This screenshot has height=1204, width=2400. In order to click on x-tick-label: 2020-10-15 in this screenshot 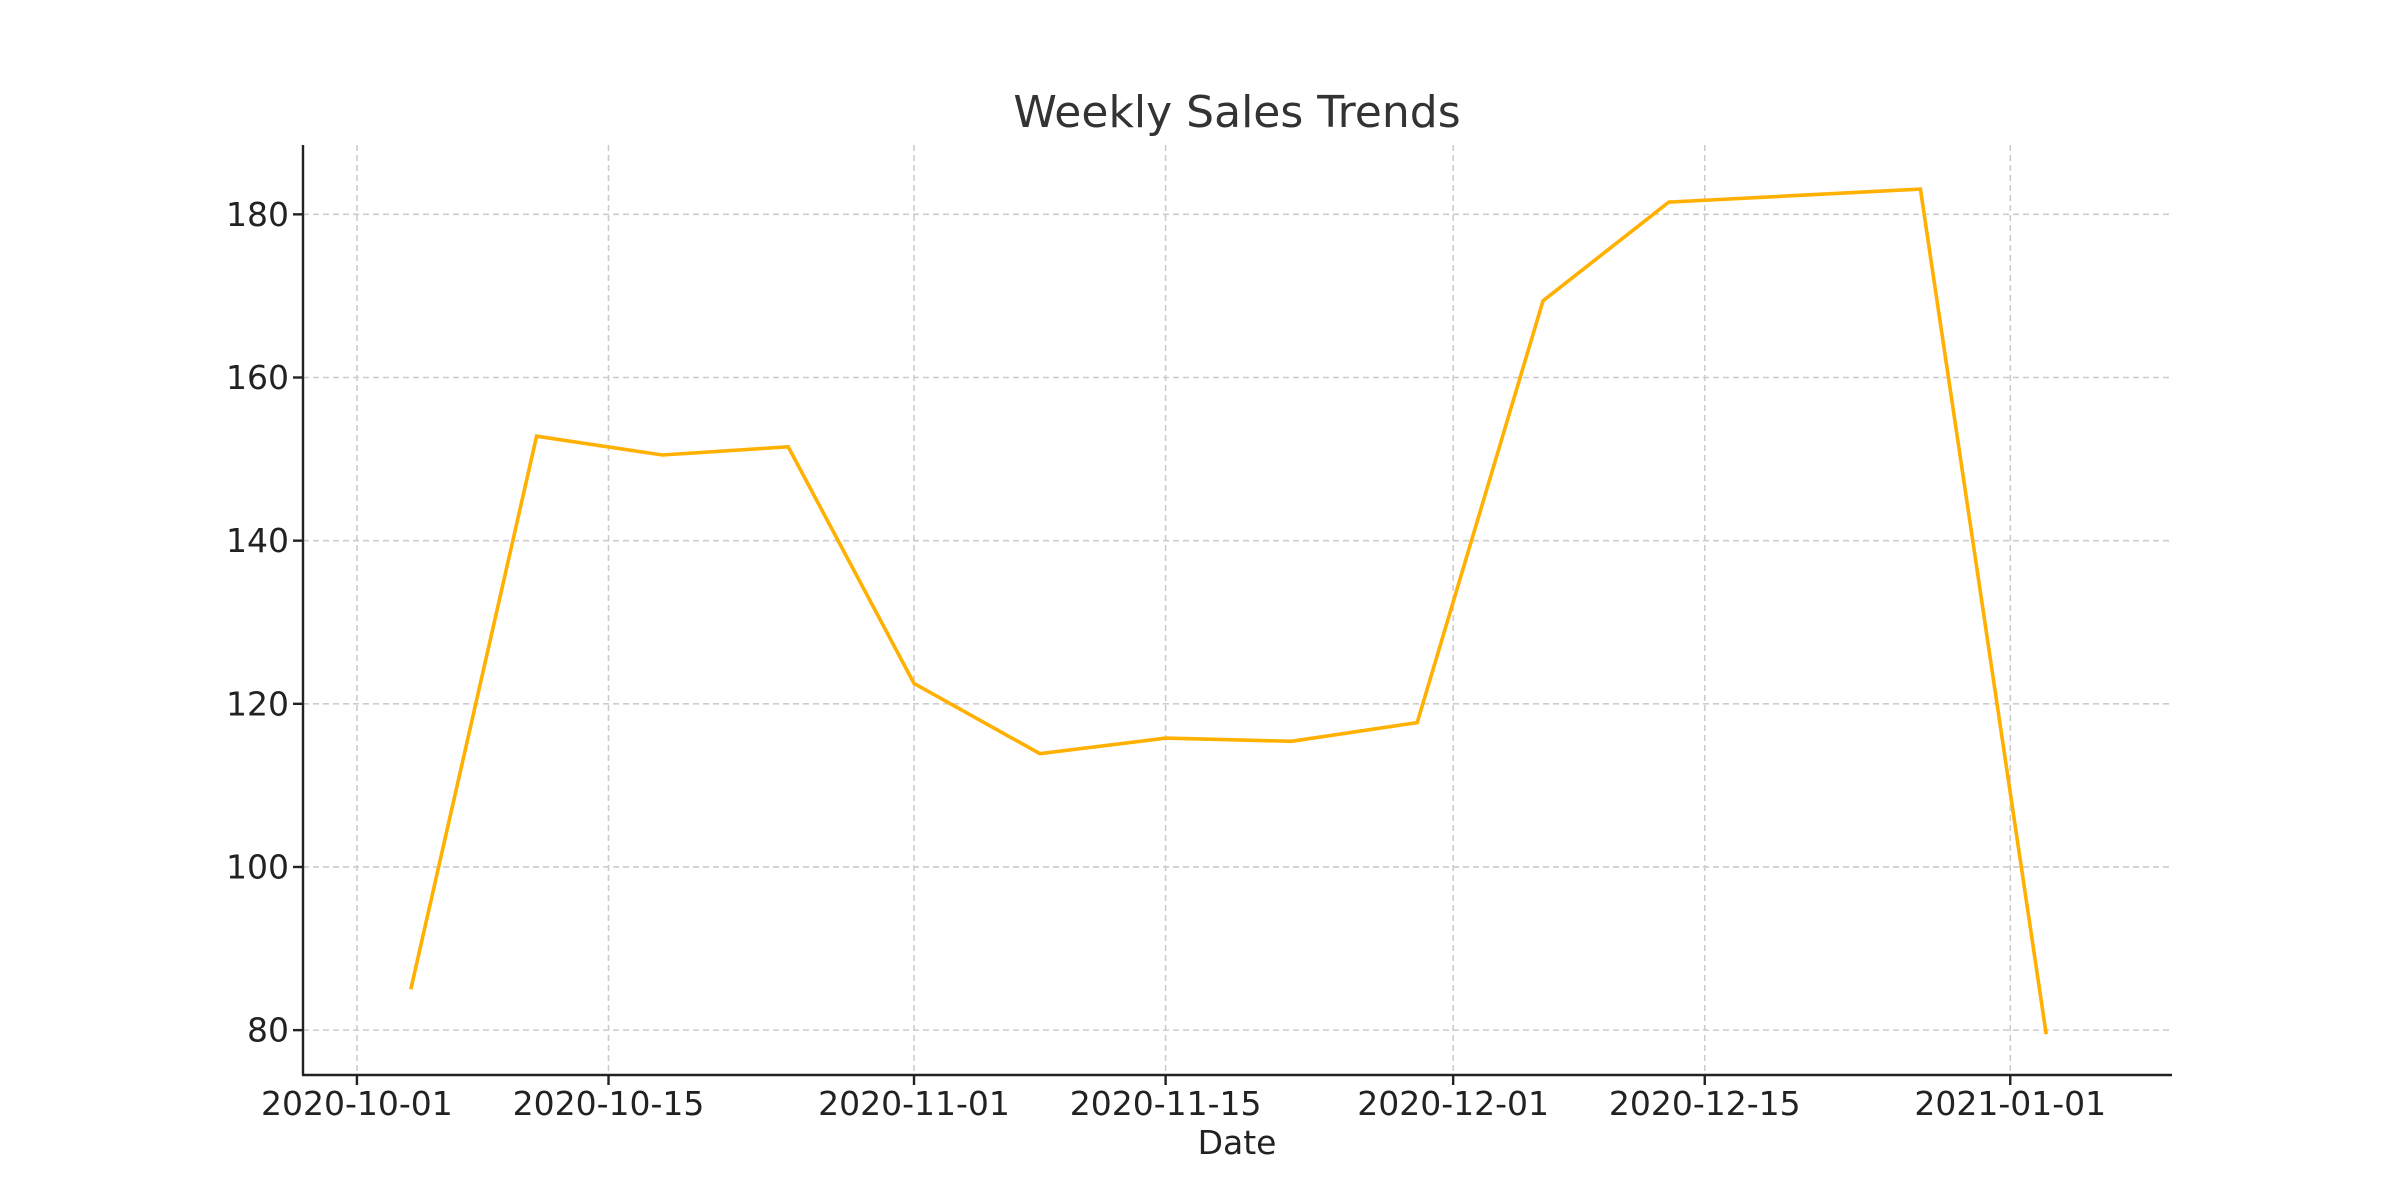, I will do `click(609, 1103)`.